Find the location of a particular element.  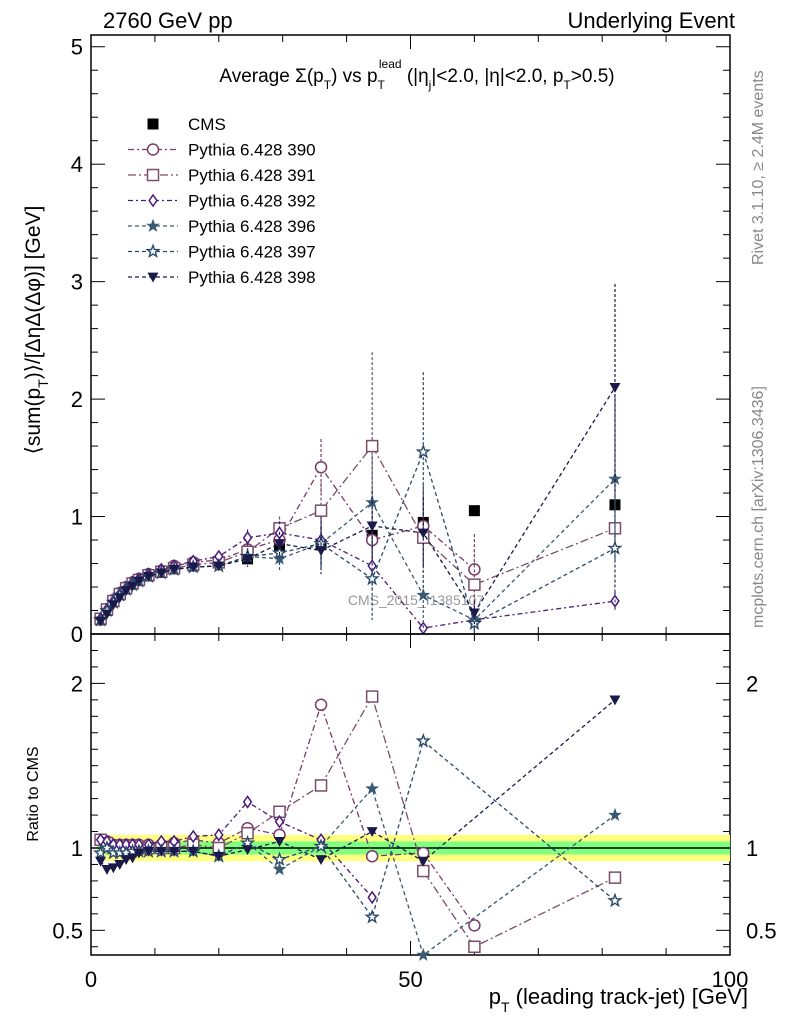

ratio-y-tick-label: 1 is located at coordinates (77, 848).